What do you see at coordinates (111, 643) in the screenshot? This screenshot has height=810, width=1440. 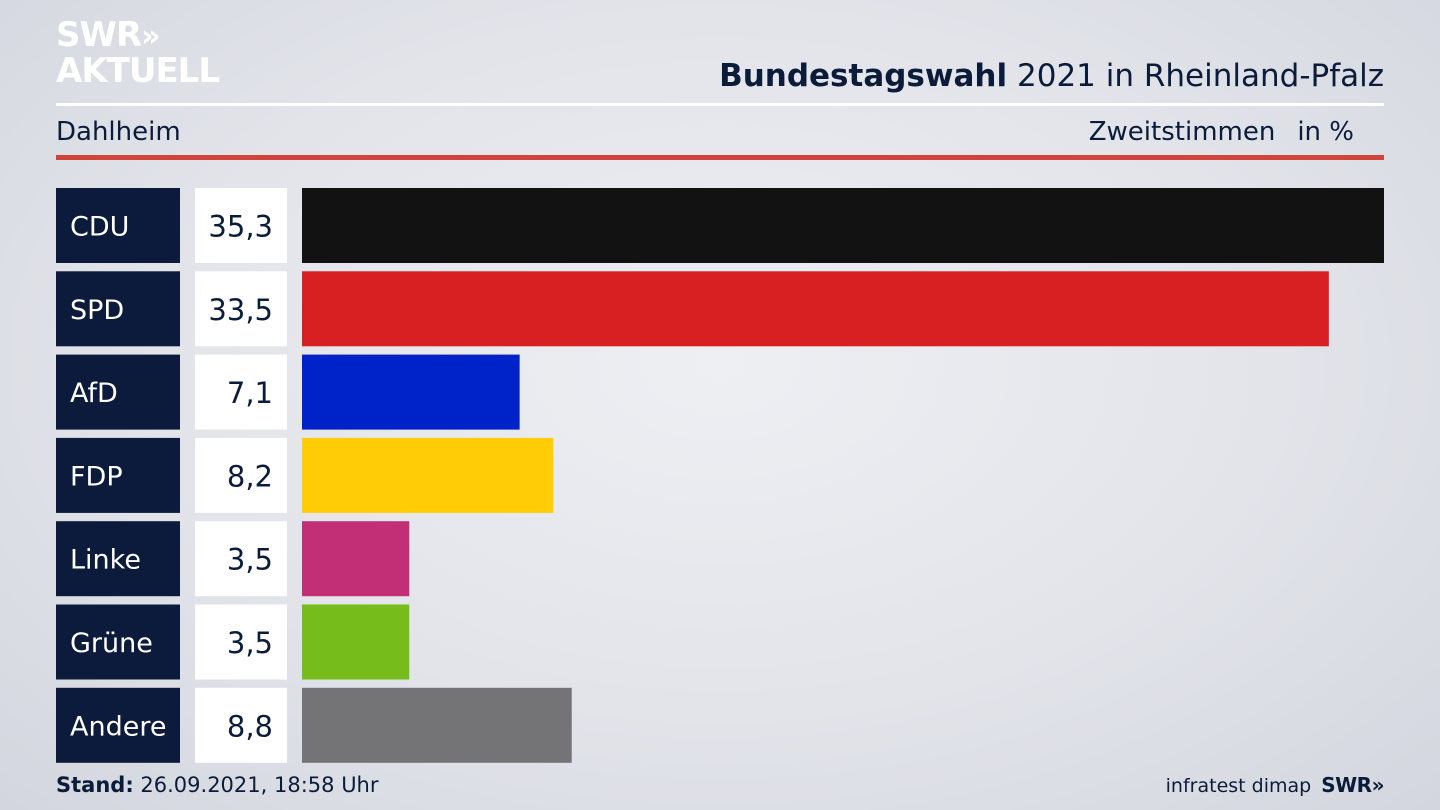 I see `party-label-grüne: Grüne` at bounding box center [111, 643].